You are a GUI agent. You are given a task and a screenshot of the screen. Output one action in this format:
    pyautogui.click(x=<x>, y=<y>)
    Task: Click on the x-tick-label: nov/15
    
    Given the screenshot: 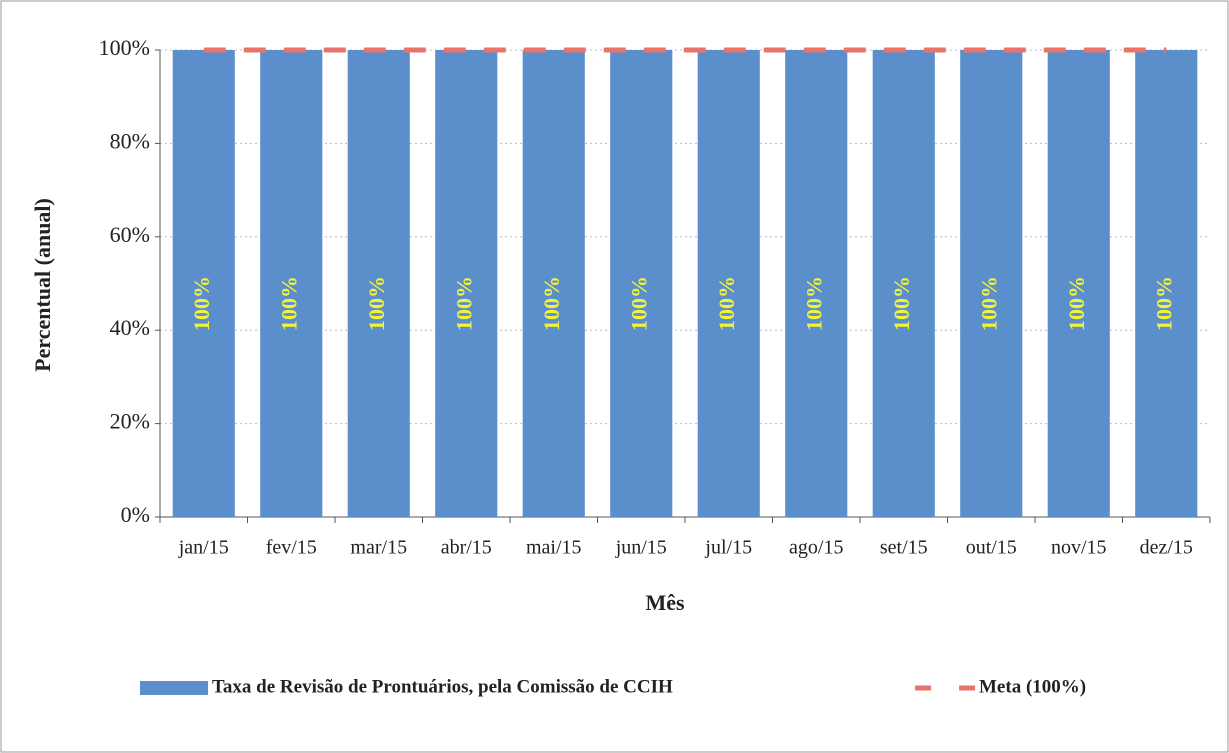 What is the action you would take?
    pyautogui.click(x=1079, y=548)
    